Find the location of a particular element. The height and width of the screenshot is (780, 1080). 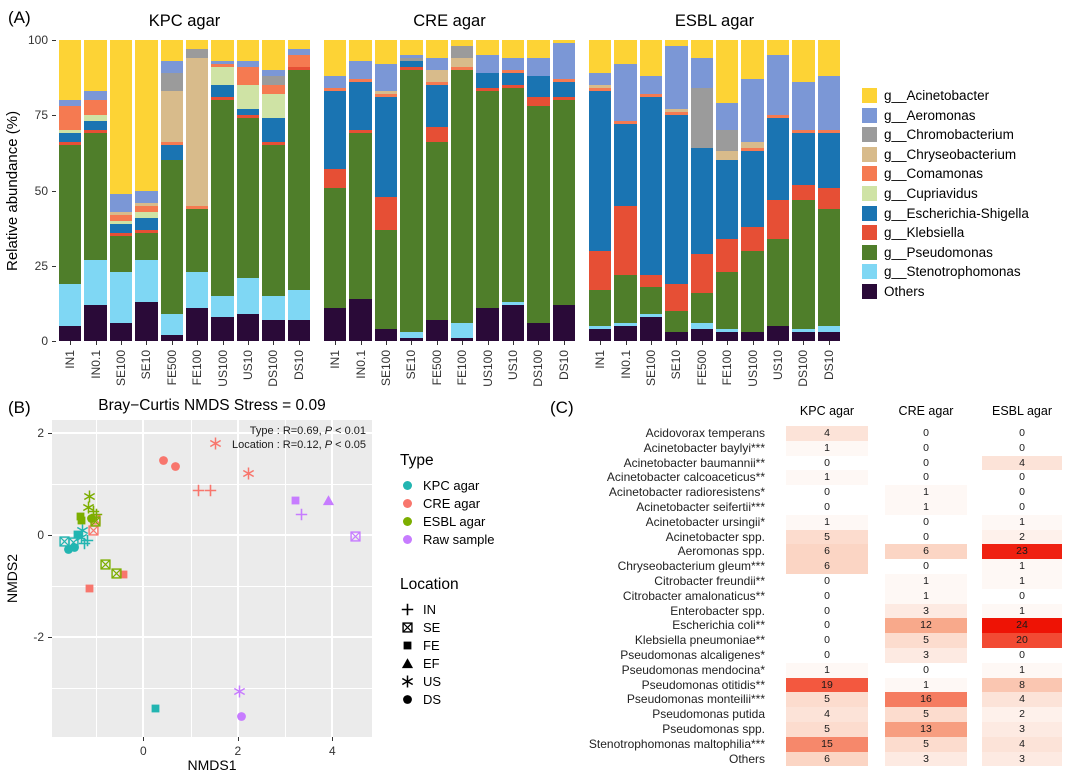

location-legend-item: DS is located at coordinates (429, 699).